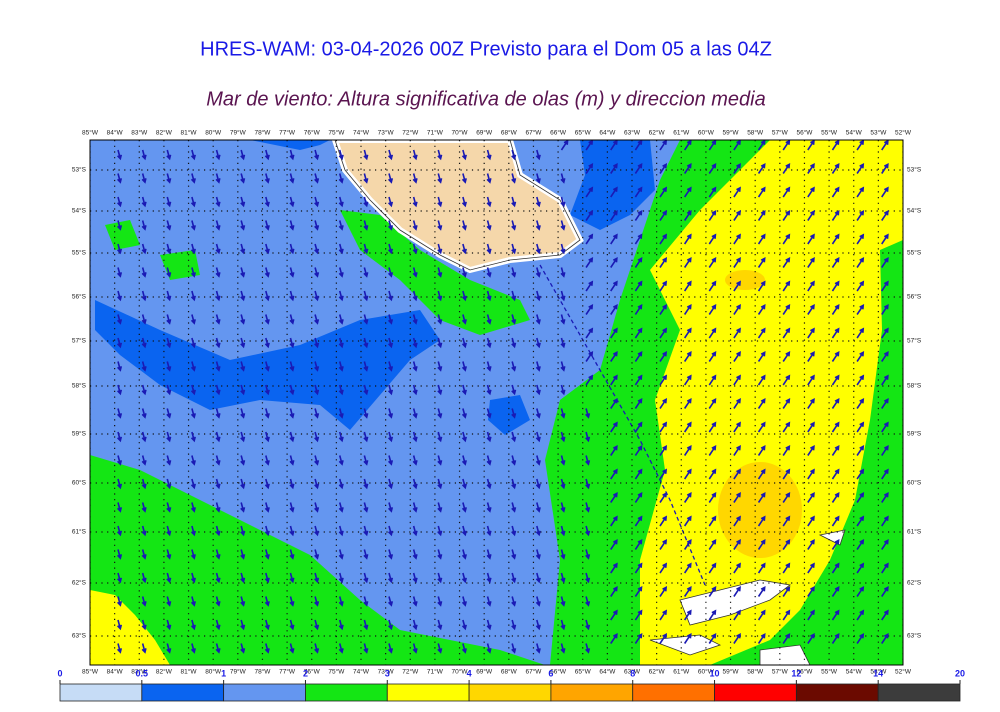  What do you see at coordinates (79, 341) in the screenshot?
I see `lat-label: 57°S` at bounding box center [79, 341].